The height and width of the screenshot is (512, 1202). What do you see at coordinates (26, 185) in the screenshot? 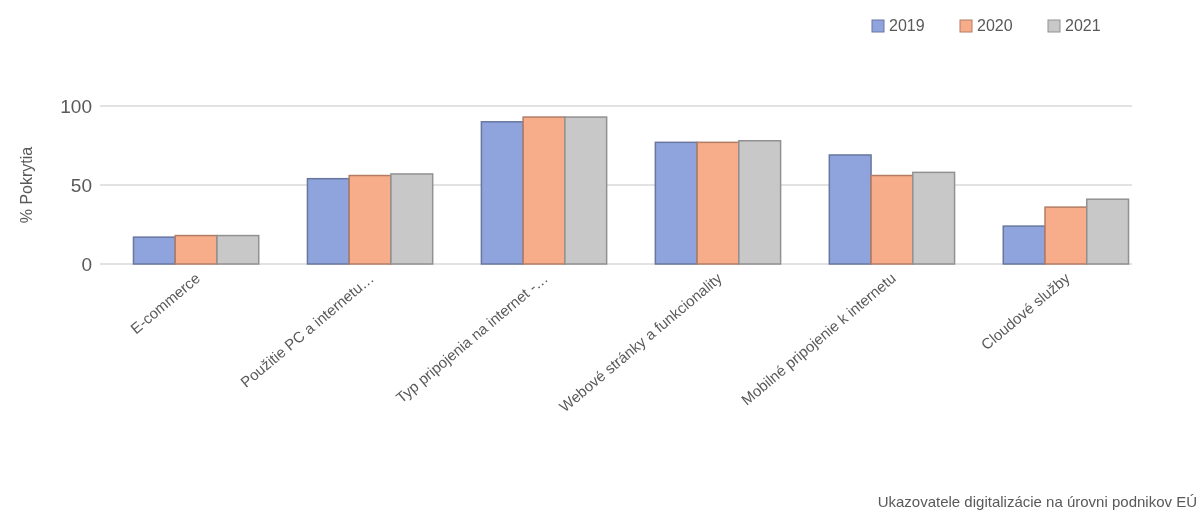
I see `y-axis-title: % Pokrytia` at bounding box center [26, 185].